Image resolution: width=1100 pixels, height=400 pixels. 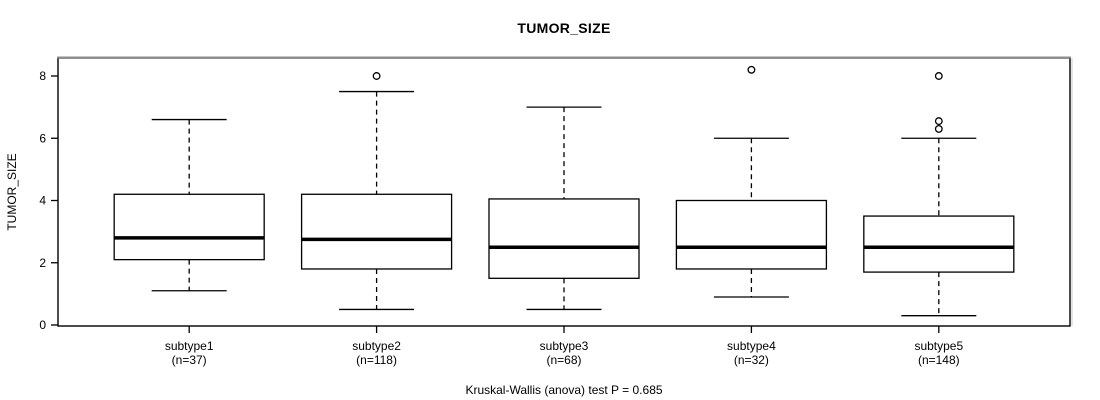 What do you see at coordinates (564, 390) in the screenshot?
I see `stat-test-caption: Kruskal-Wallis (anova) test P = 0.685` at bounding box center [564, 390].